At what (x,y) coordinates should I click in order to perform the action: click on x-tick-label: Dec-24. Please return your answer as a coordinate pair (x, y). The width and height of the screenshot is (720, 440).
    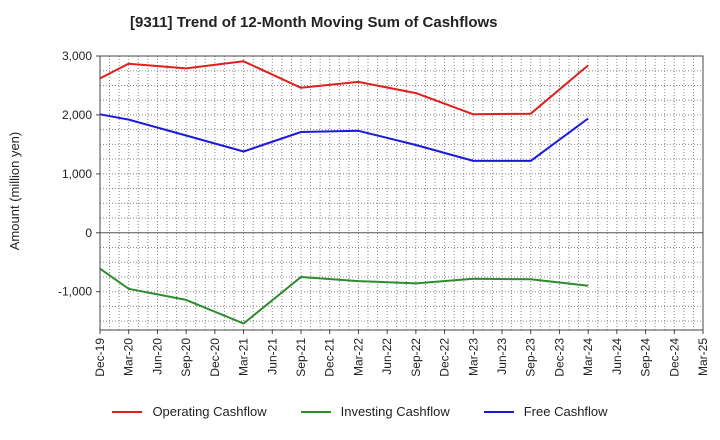
    Looking at the image, I should click on (674, 357).